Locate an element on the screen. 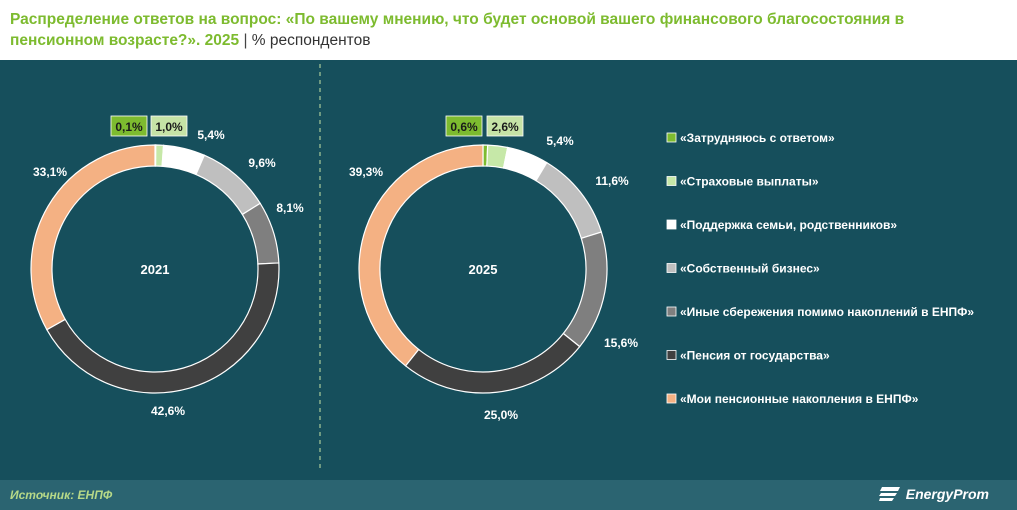  legend-label: «Поддержка семьи, родственников» is located at coordinates (788, 225).